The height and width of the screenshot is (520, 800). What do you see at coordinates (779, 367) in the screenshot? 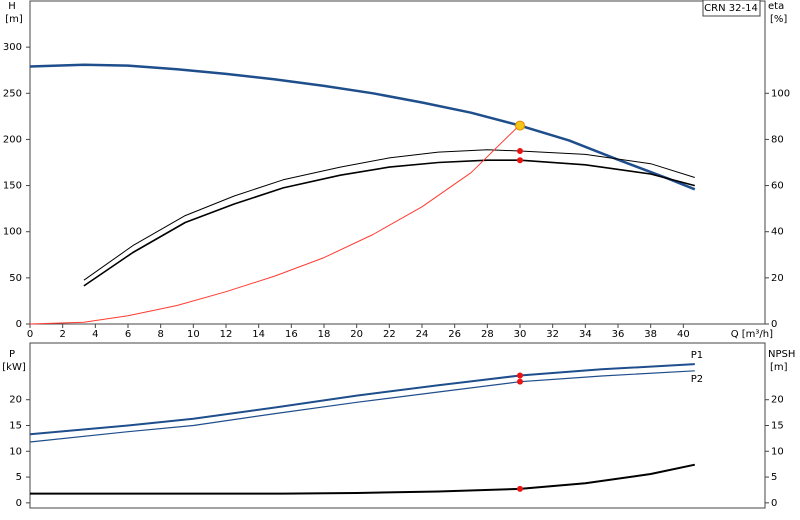
I see `y2-axis-unit: [m]` at bounding box center [779, 367].